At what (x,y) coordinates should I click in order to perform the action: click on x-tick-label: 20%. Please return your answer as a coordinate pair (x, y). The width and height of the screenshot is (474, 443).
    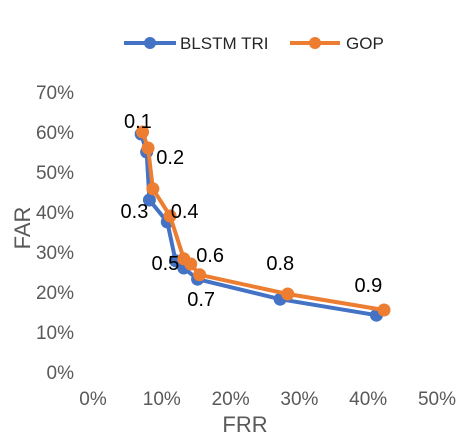
    Looking at the image, I should click on (231, 399).